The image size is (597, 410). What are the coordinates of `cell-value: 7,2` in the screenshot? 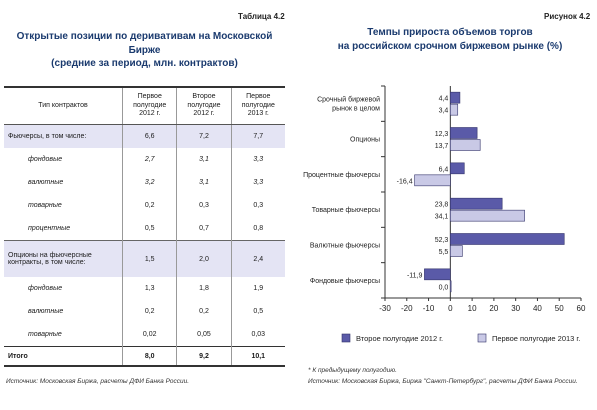 It's located at (204, 136).